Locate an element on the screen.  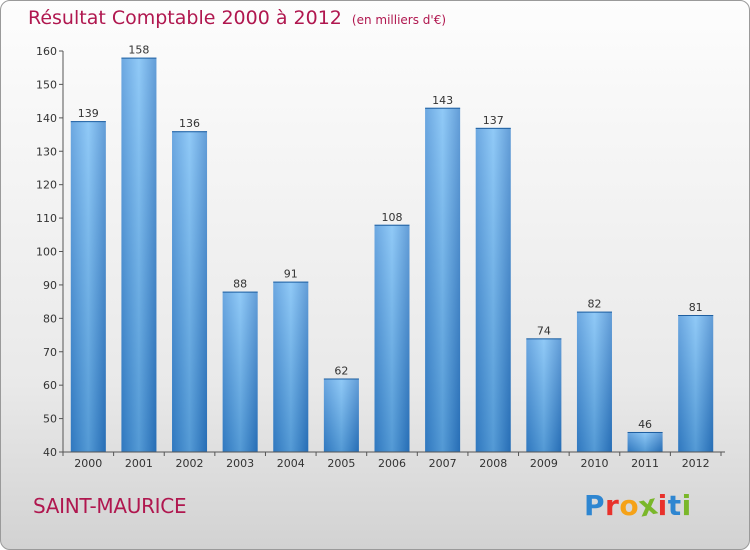
data-label: 91 is located at coordinates (291, 274).